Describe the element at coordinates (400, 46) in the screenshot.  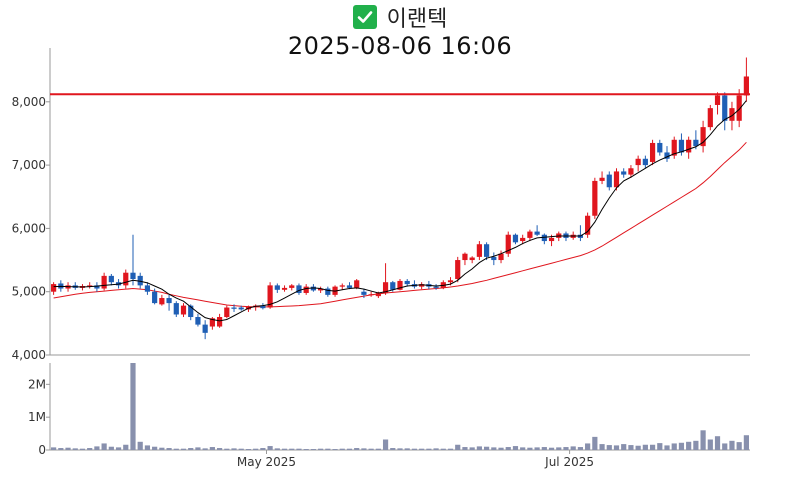
I see `chart-timestamp: 2025-08-06 16:06` at that location.